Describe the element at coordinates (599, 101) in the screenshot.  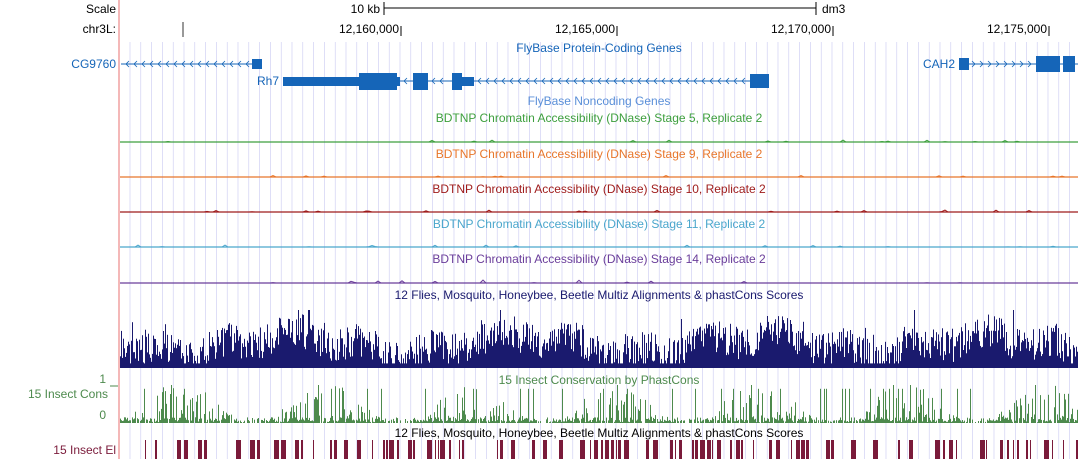
I see `noncoding-genes-title: FlyBase Noncoding Genes` at that location.